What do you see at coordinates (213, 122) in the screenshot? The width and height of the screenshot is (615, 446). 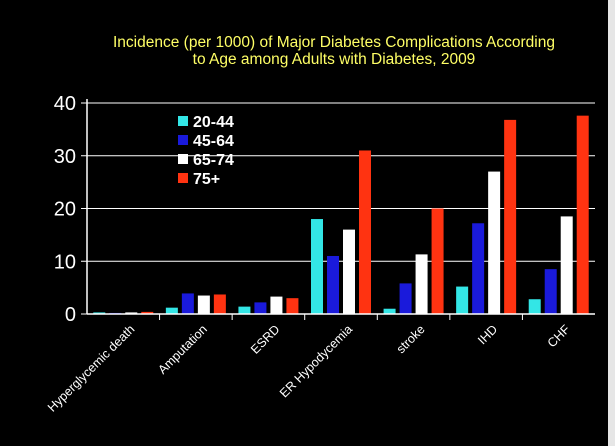 I see `legend-label: 20-44` at bounding box center [213, 122].